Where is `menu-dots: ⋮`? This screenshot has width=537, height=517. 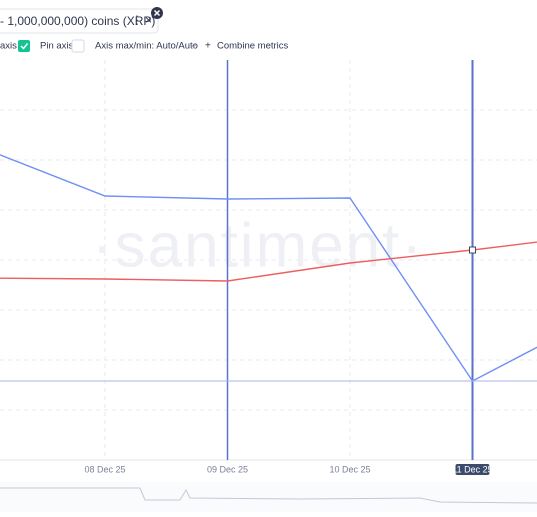 menu-dots: ⋮ is located at coordinates (137, 20).